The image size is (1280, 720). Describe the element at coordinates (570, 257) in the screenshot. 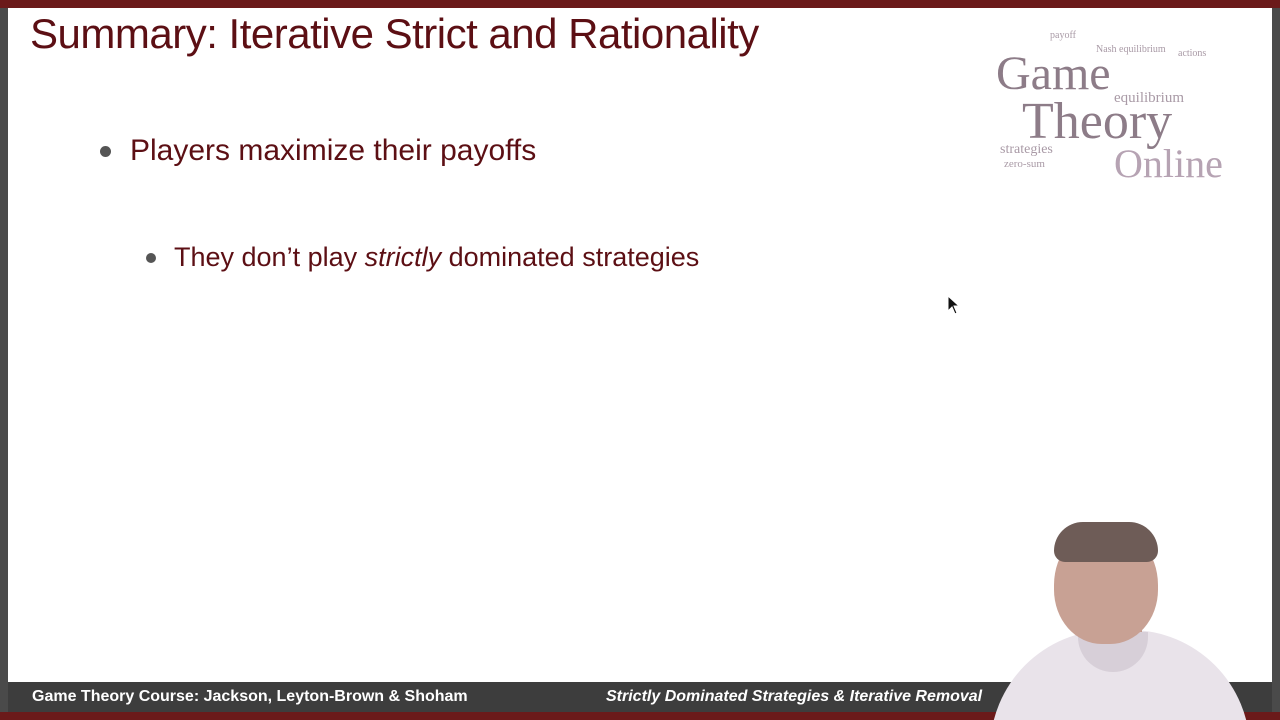

I see `sub-bullet-text-after: dominated strategies` at that location.